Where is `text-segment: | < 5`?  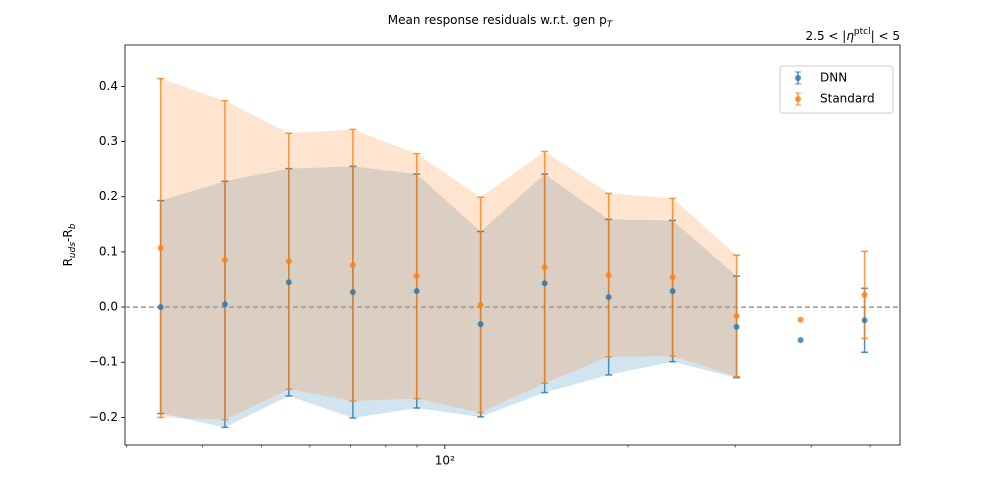 text-segment: | < 5 is located at coordinates (885, 36).